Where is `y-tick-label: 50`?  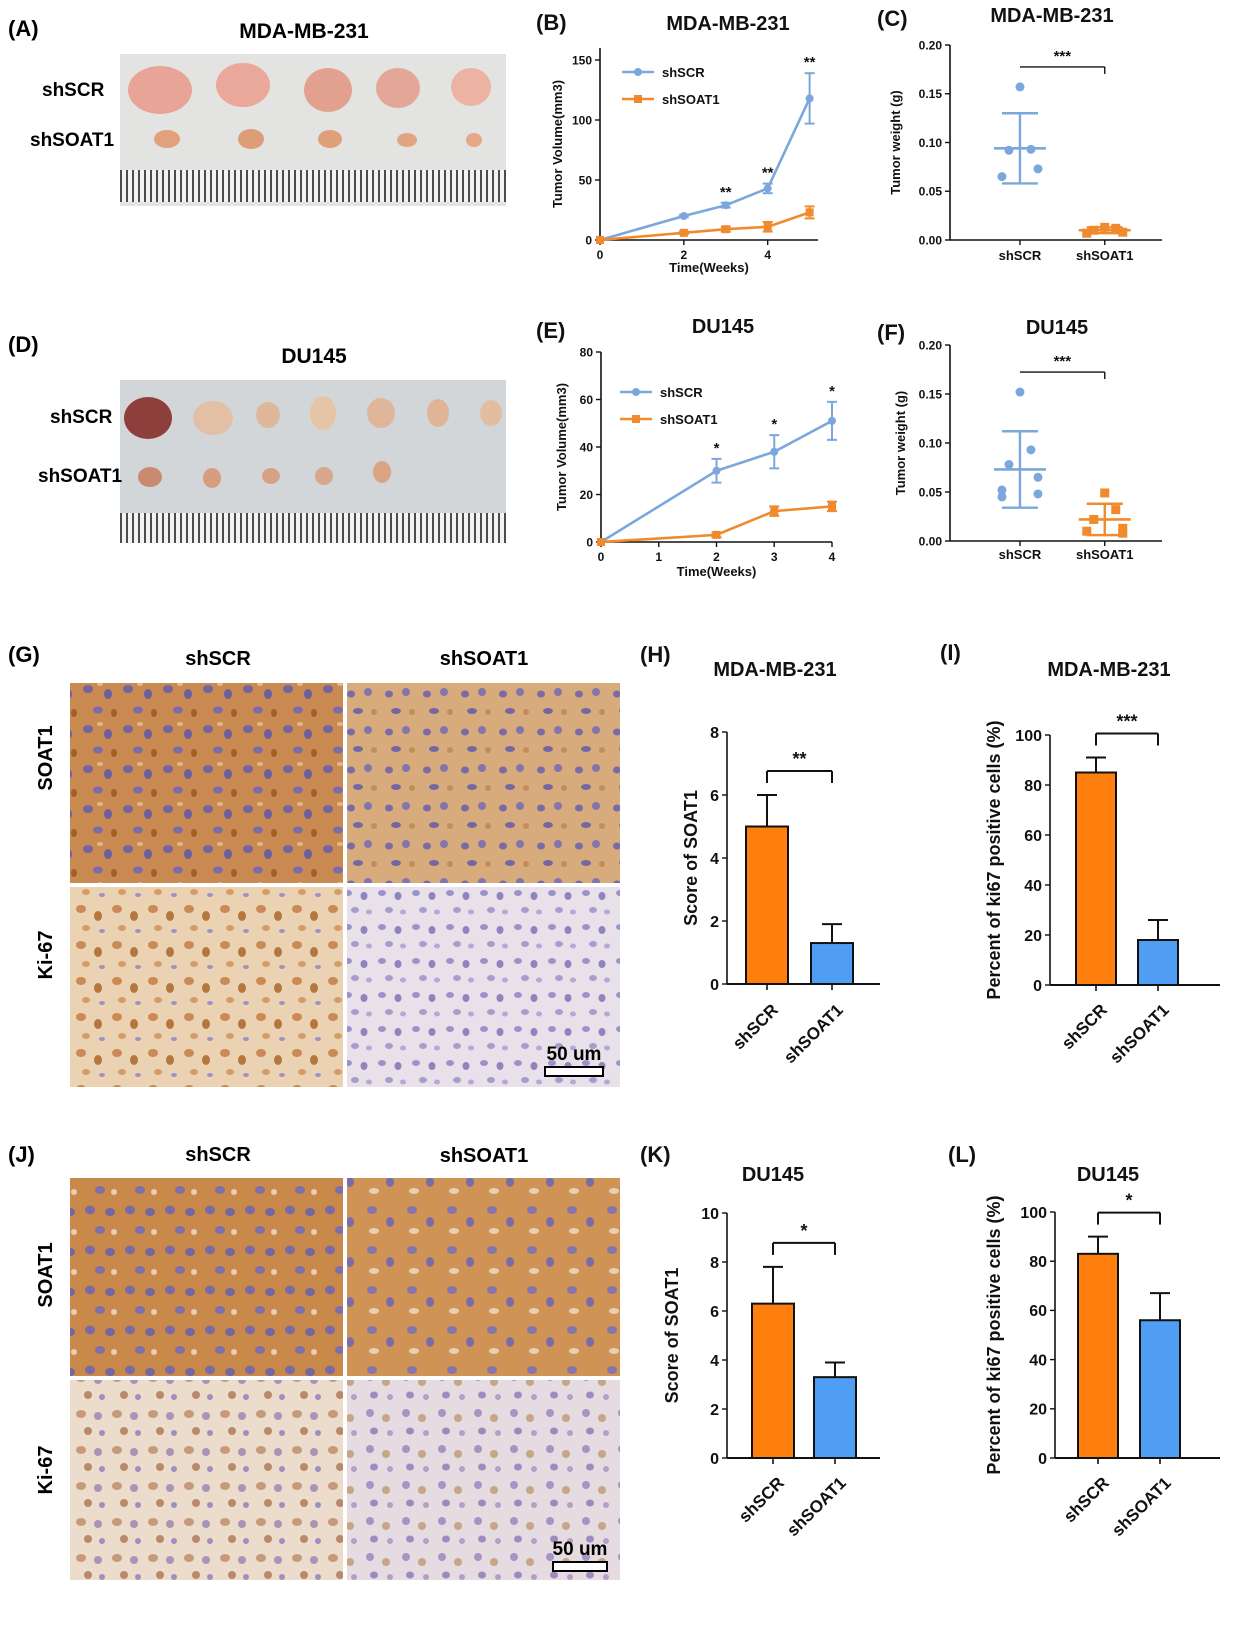
y-tick-label: 50 is located at coordinates (586, 180).